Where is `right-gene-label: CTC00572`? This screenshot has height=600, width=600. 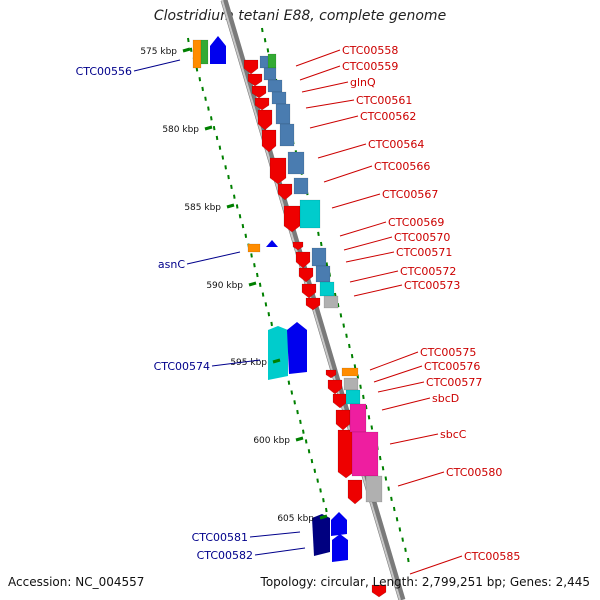
right-gene-label: CTC00572 is located at coordinates (428, 271).